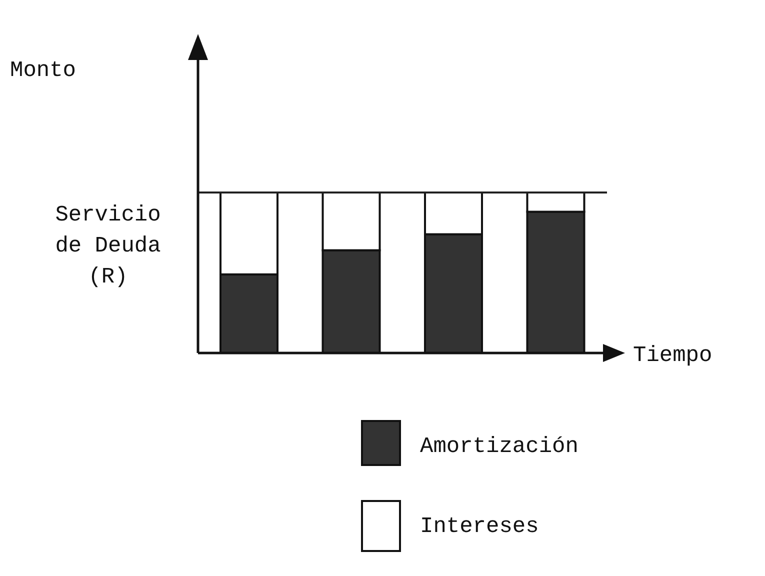  I want to click on x-axis-title: Tiempo, so click(672, 355).